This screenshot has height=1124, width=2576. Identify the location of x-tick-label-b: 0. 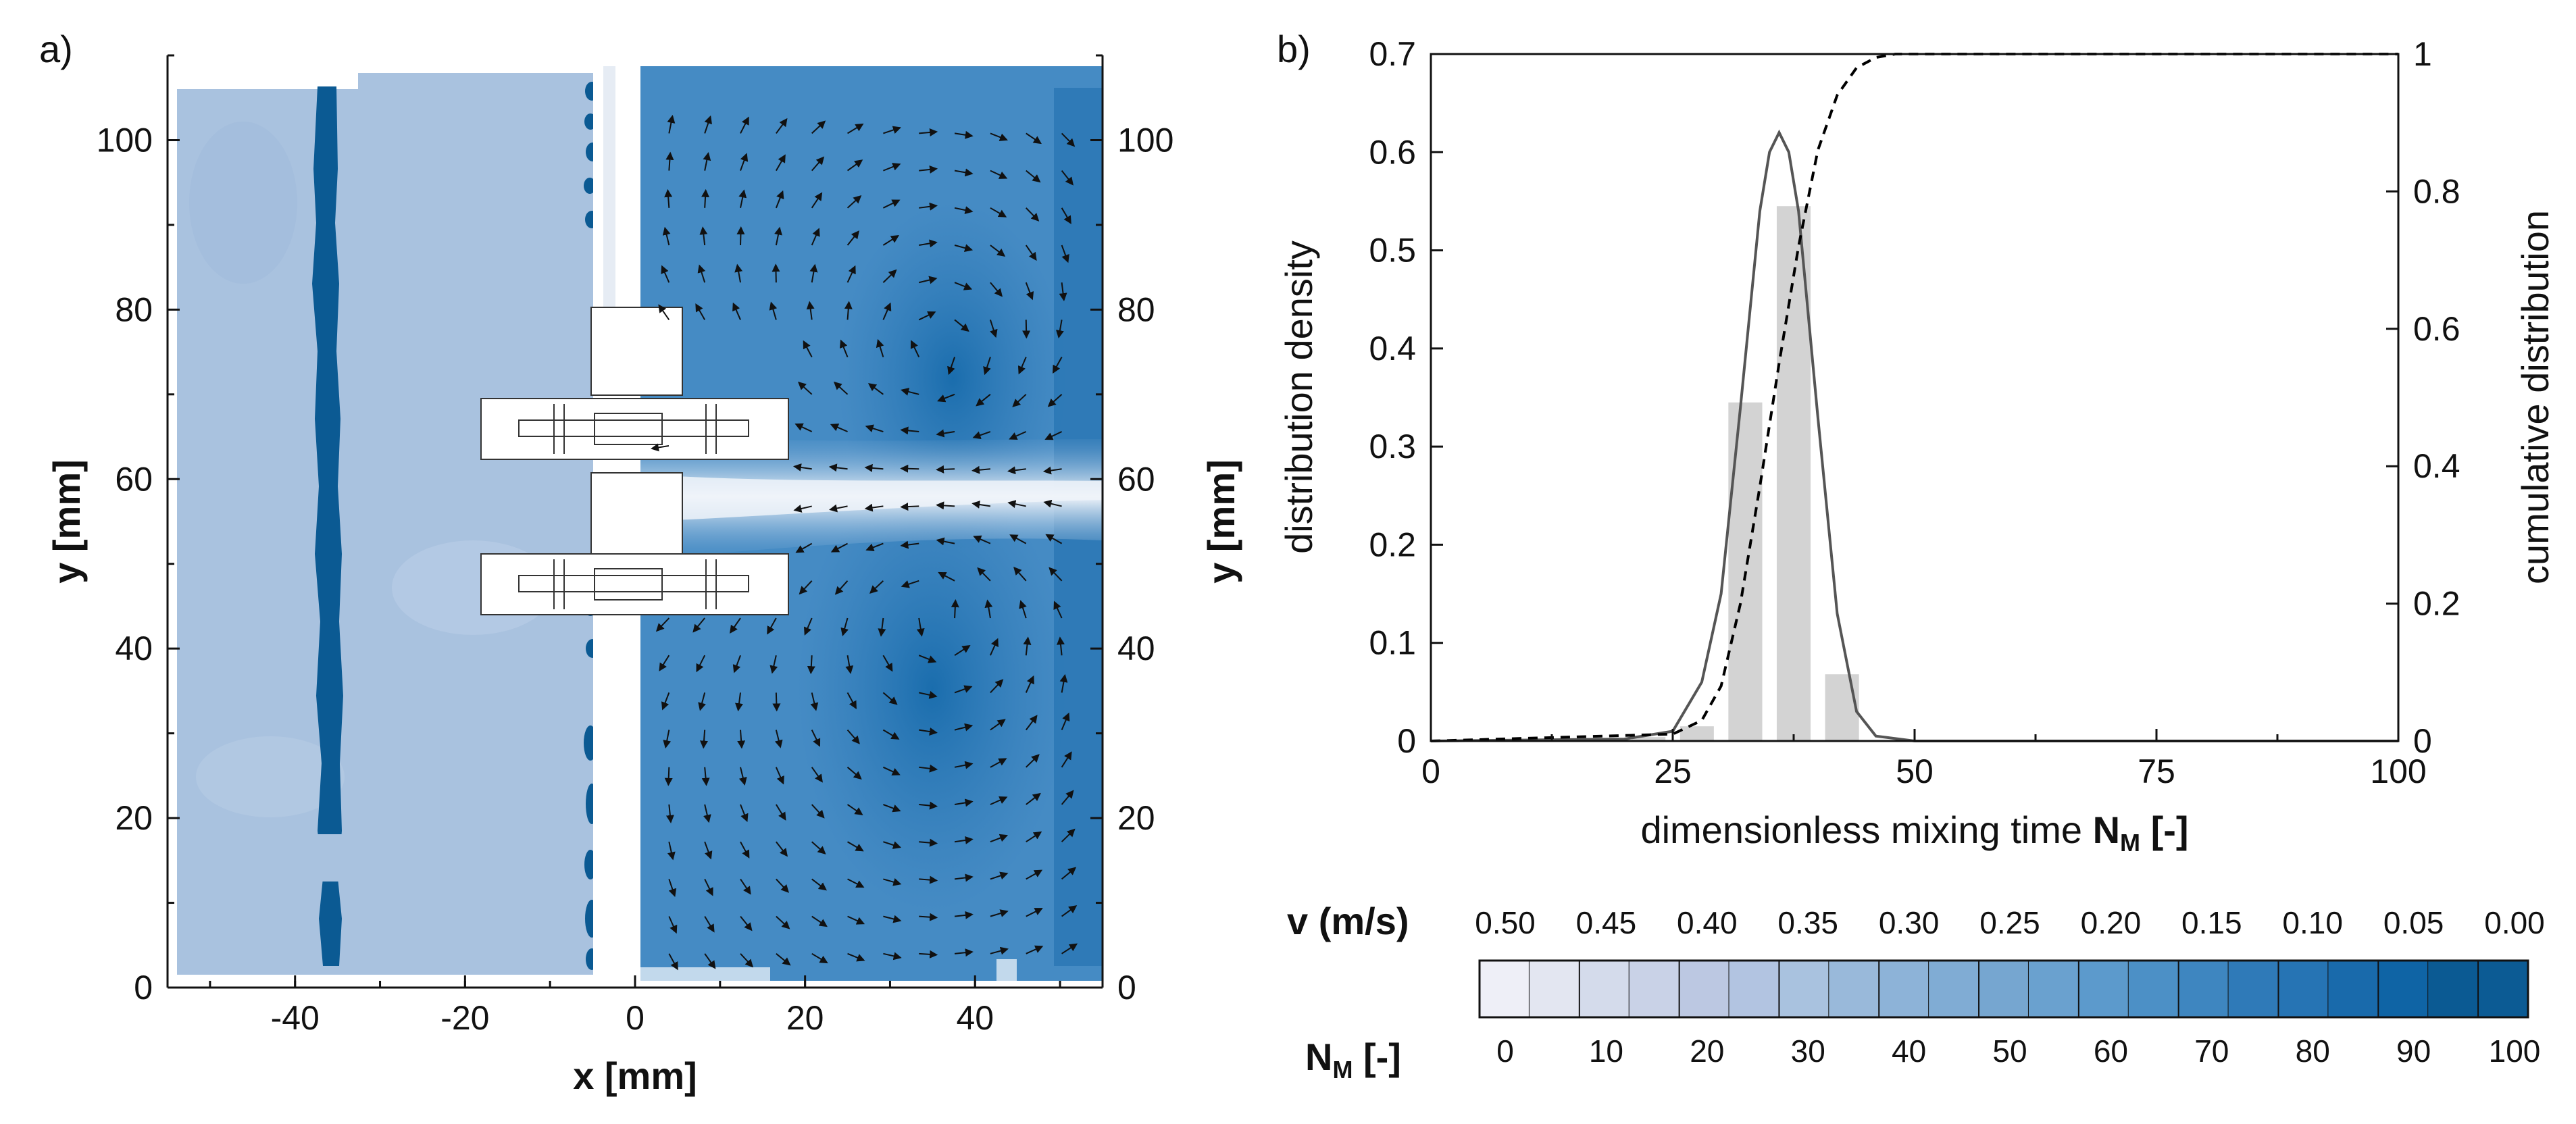
(1430, 771).